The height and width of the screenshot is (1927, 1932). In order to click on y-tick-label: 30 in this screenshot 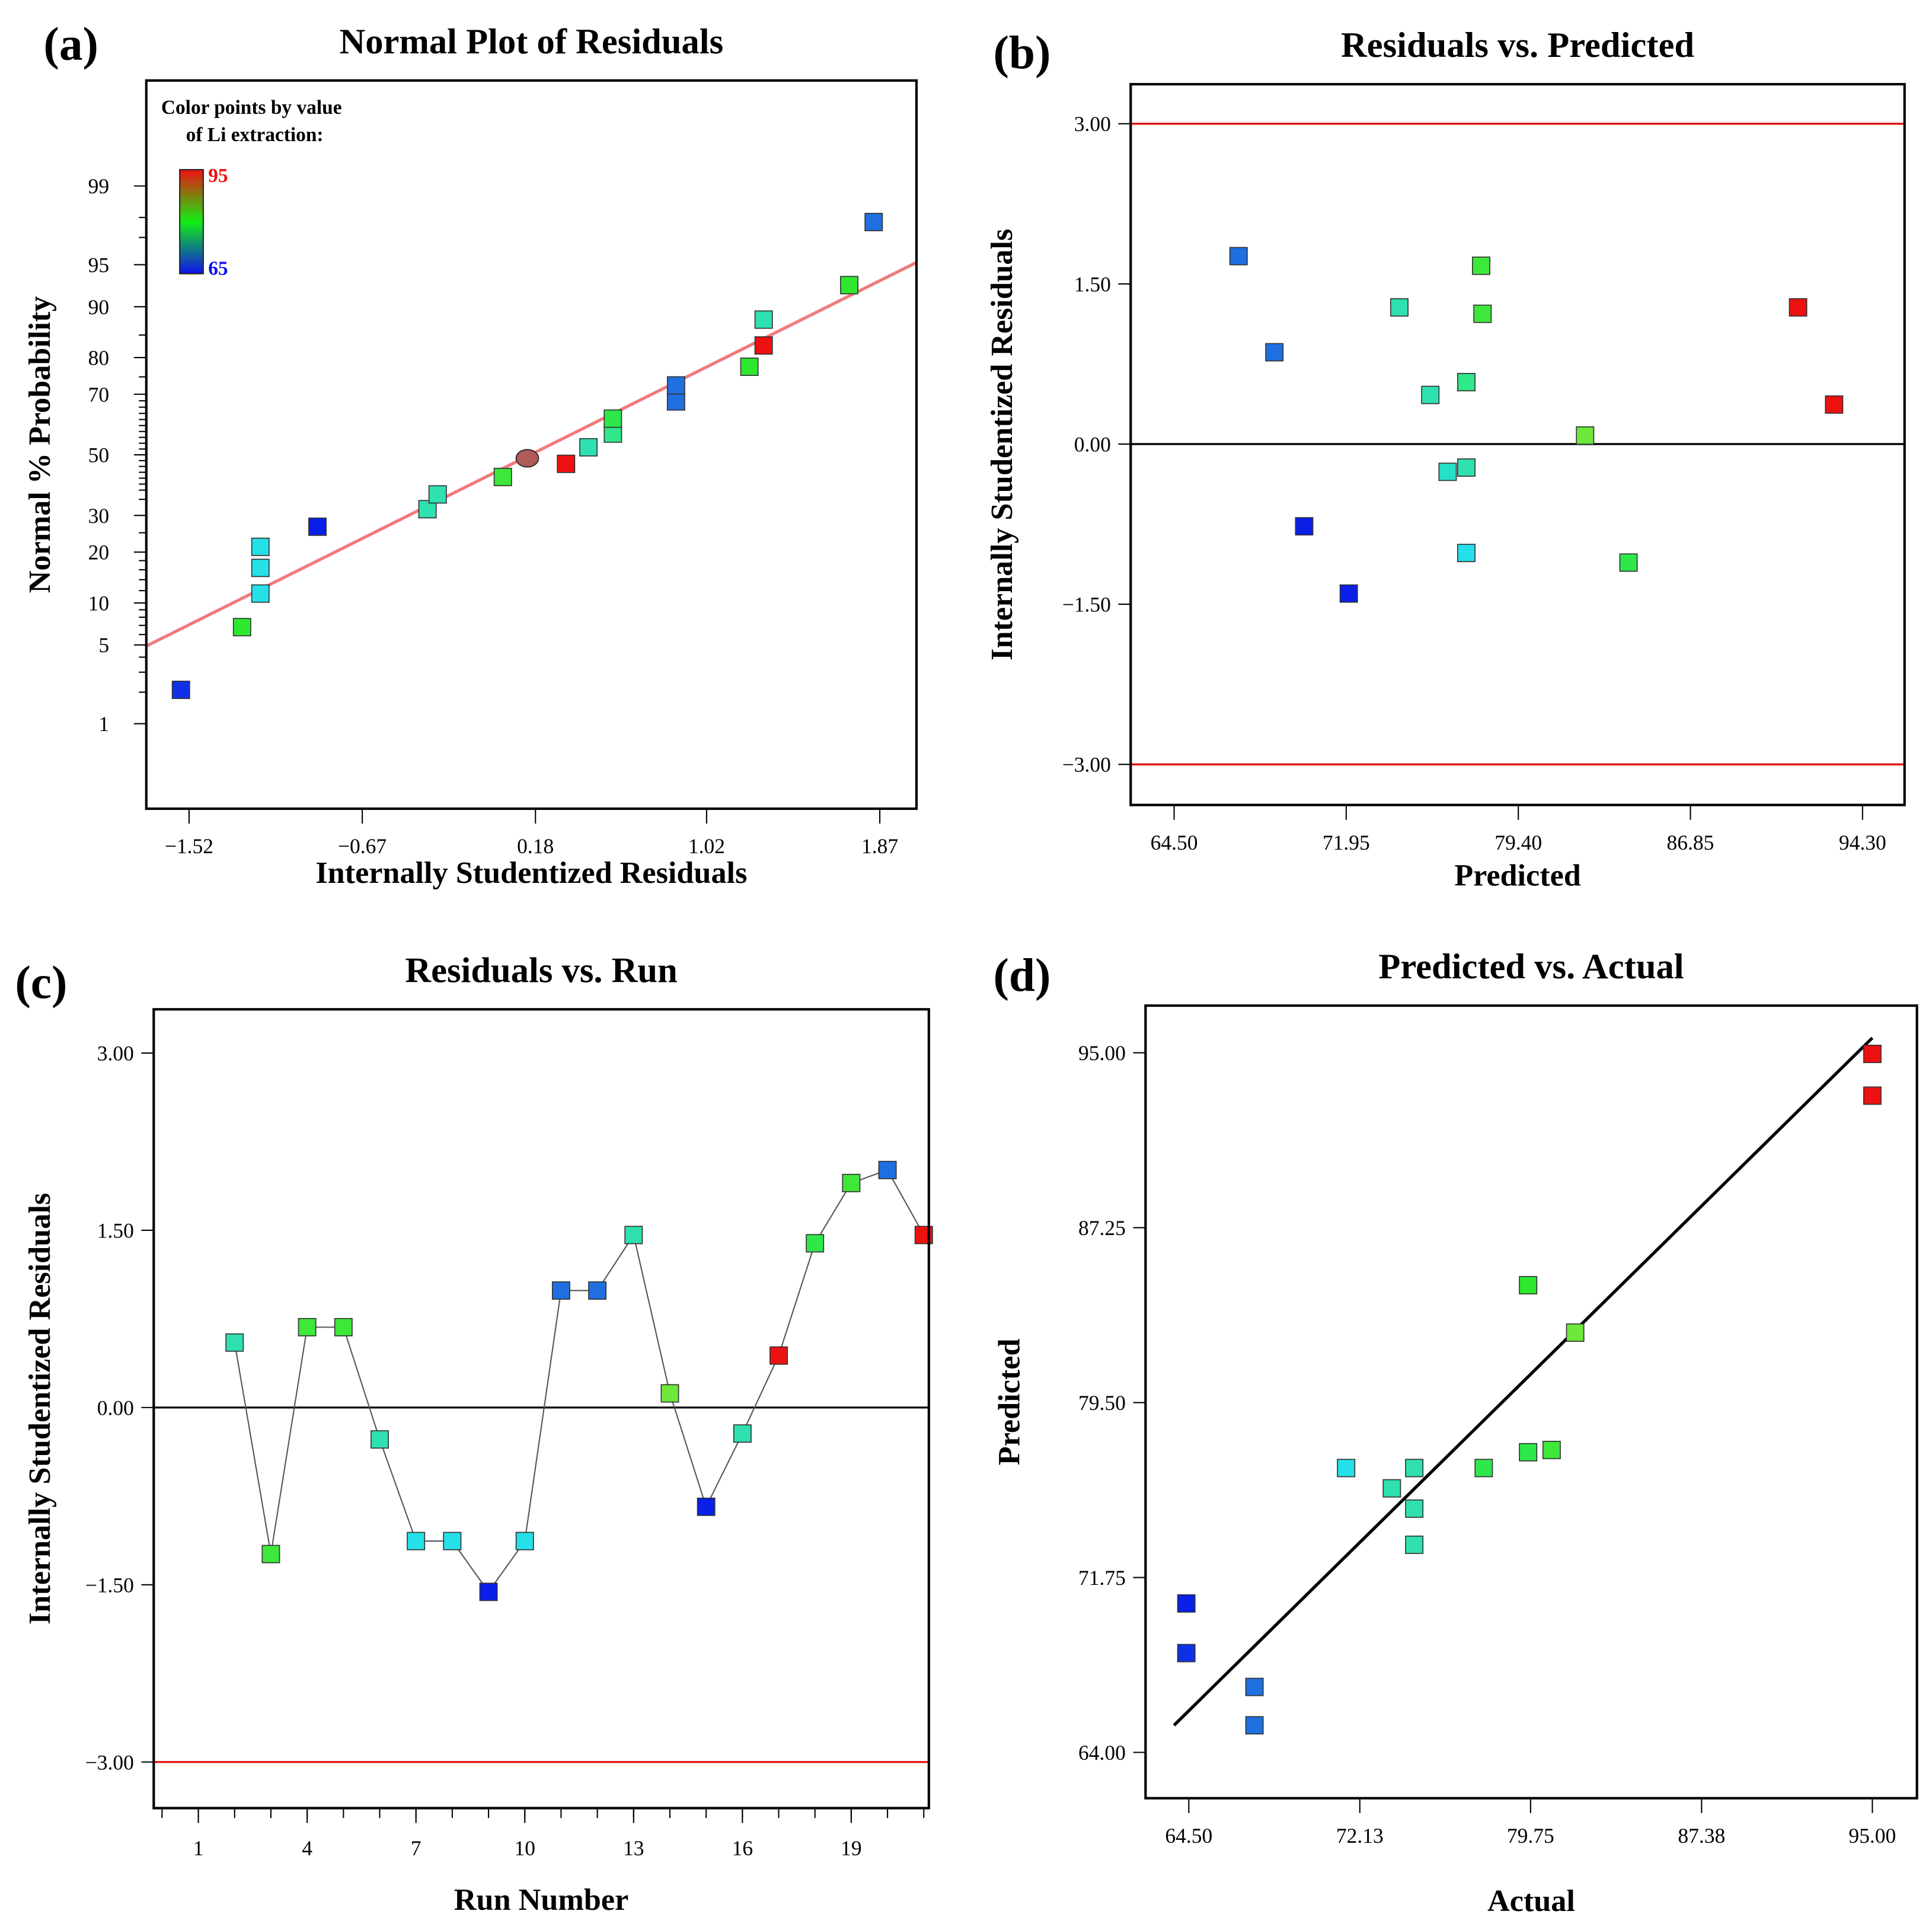, I will do `click(99, 516)`.